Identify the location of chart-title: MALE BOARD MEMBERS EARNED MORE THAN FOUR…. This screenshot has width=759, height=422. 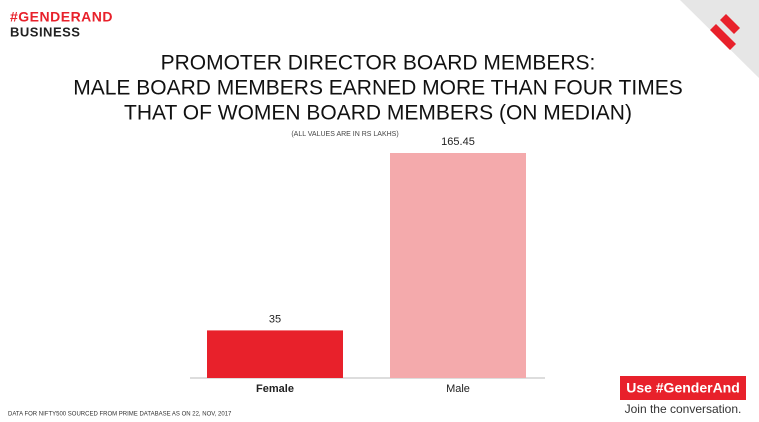
(377, 88).